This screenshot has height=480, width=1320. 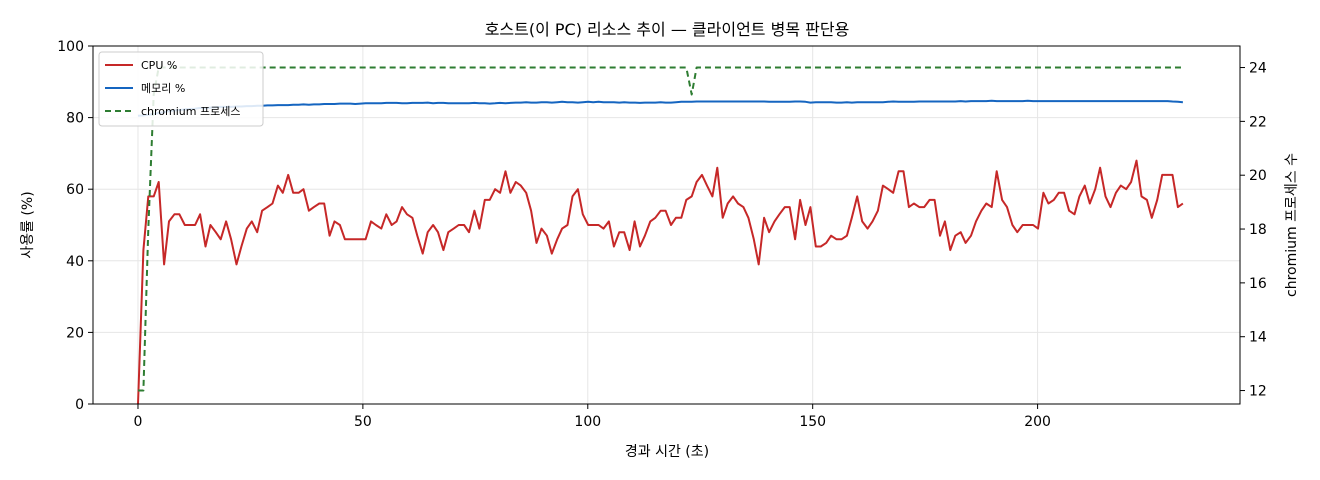 I want to click on legend-box, so click(x=181, y=89).